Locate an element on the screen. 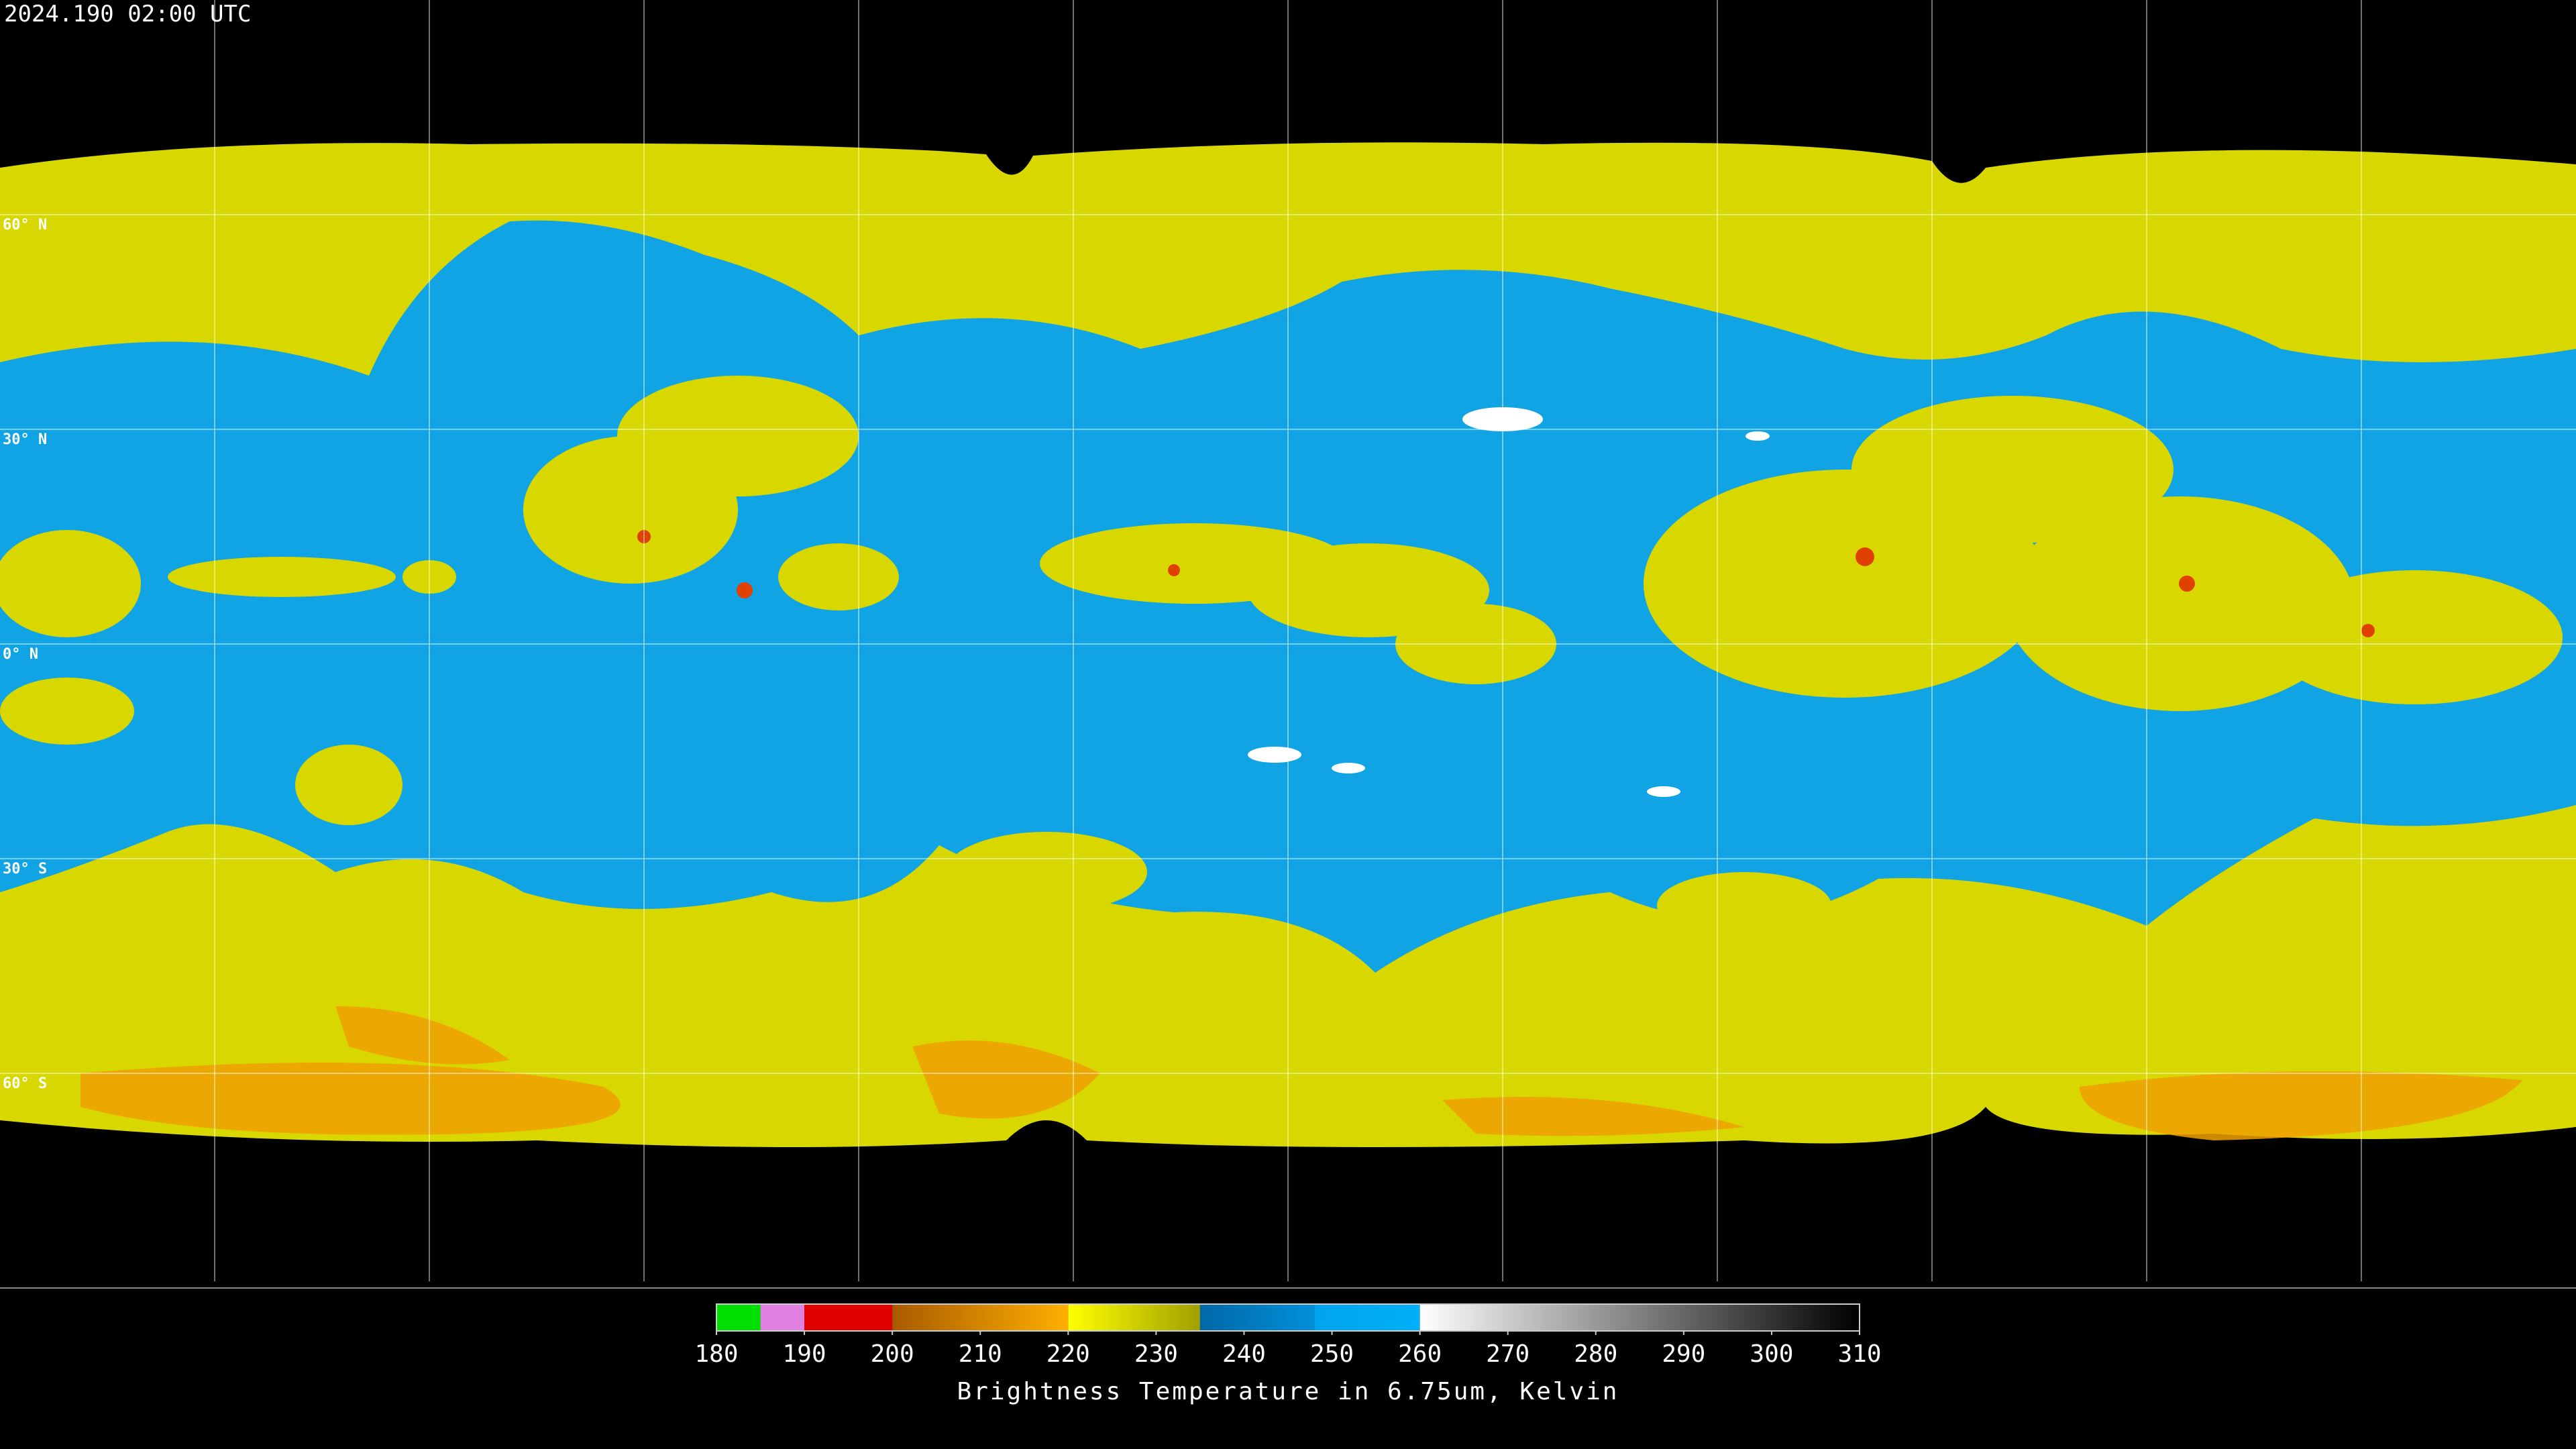  latitude-label: 60° N is located at coordinates (25, 225).